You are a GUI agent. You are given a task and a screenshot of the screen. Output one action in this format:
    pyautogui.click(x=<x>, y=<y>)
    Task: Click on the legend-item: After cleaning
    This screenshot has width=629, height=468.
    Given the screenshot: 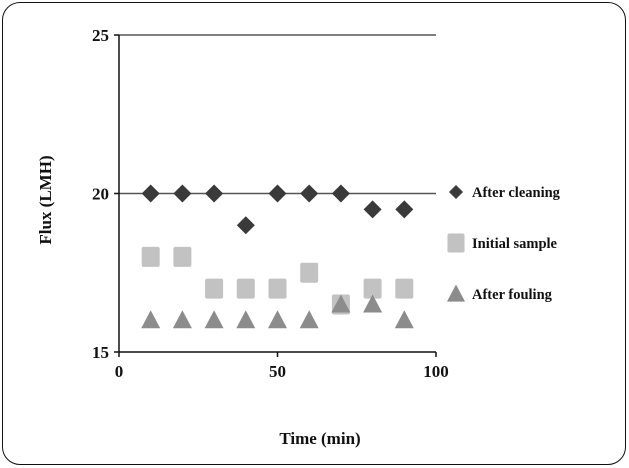 What is the action you would take?
    pyautogui.click(x=504, y=192)
    